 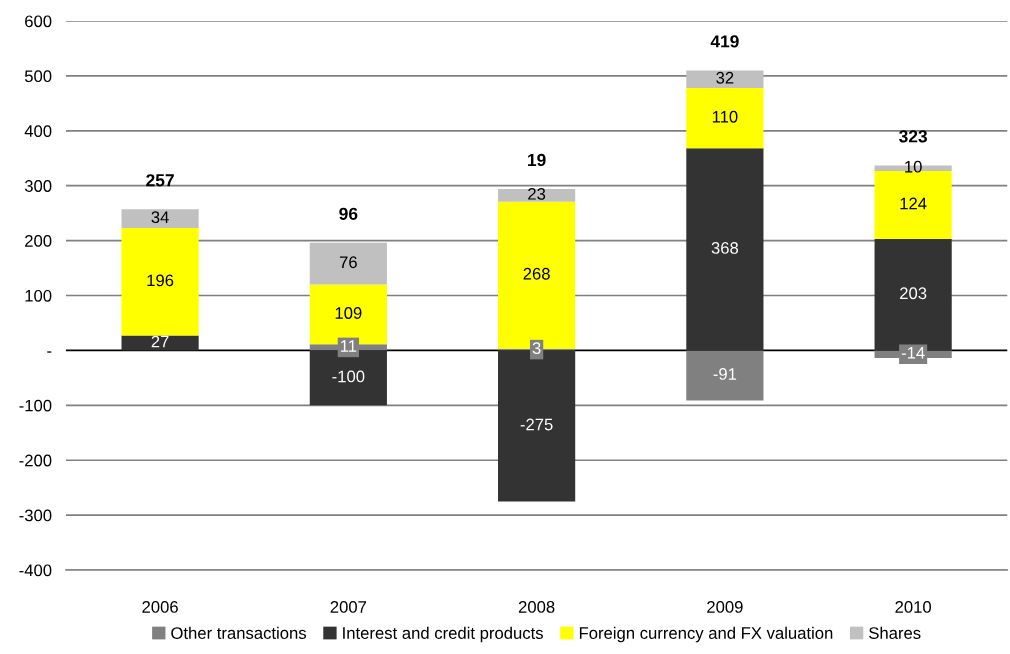 I want to click on data-label: 34, so click(x=160, y=217).